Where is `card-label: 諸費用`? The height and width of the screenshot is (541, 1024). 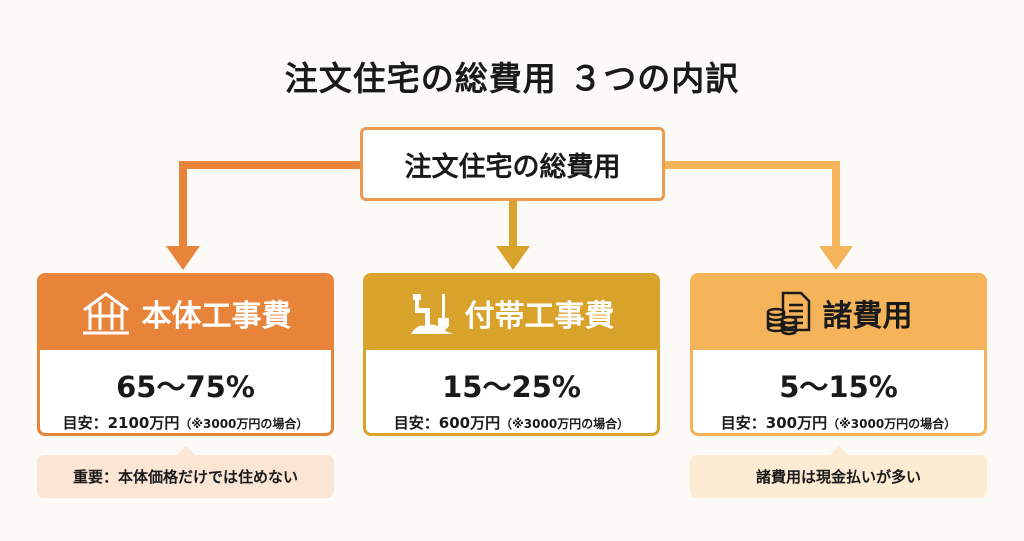 card-label: 諸費用 is located at coordinates (867, 316).